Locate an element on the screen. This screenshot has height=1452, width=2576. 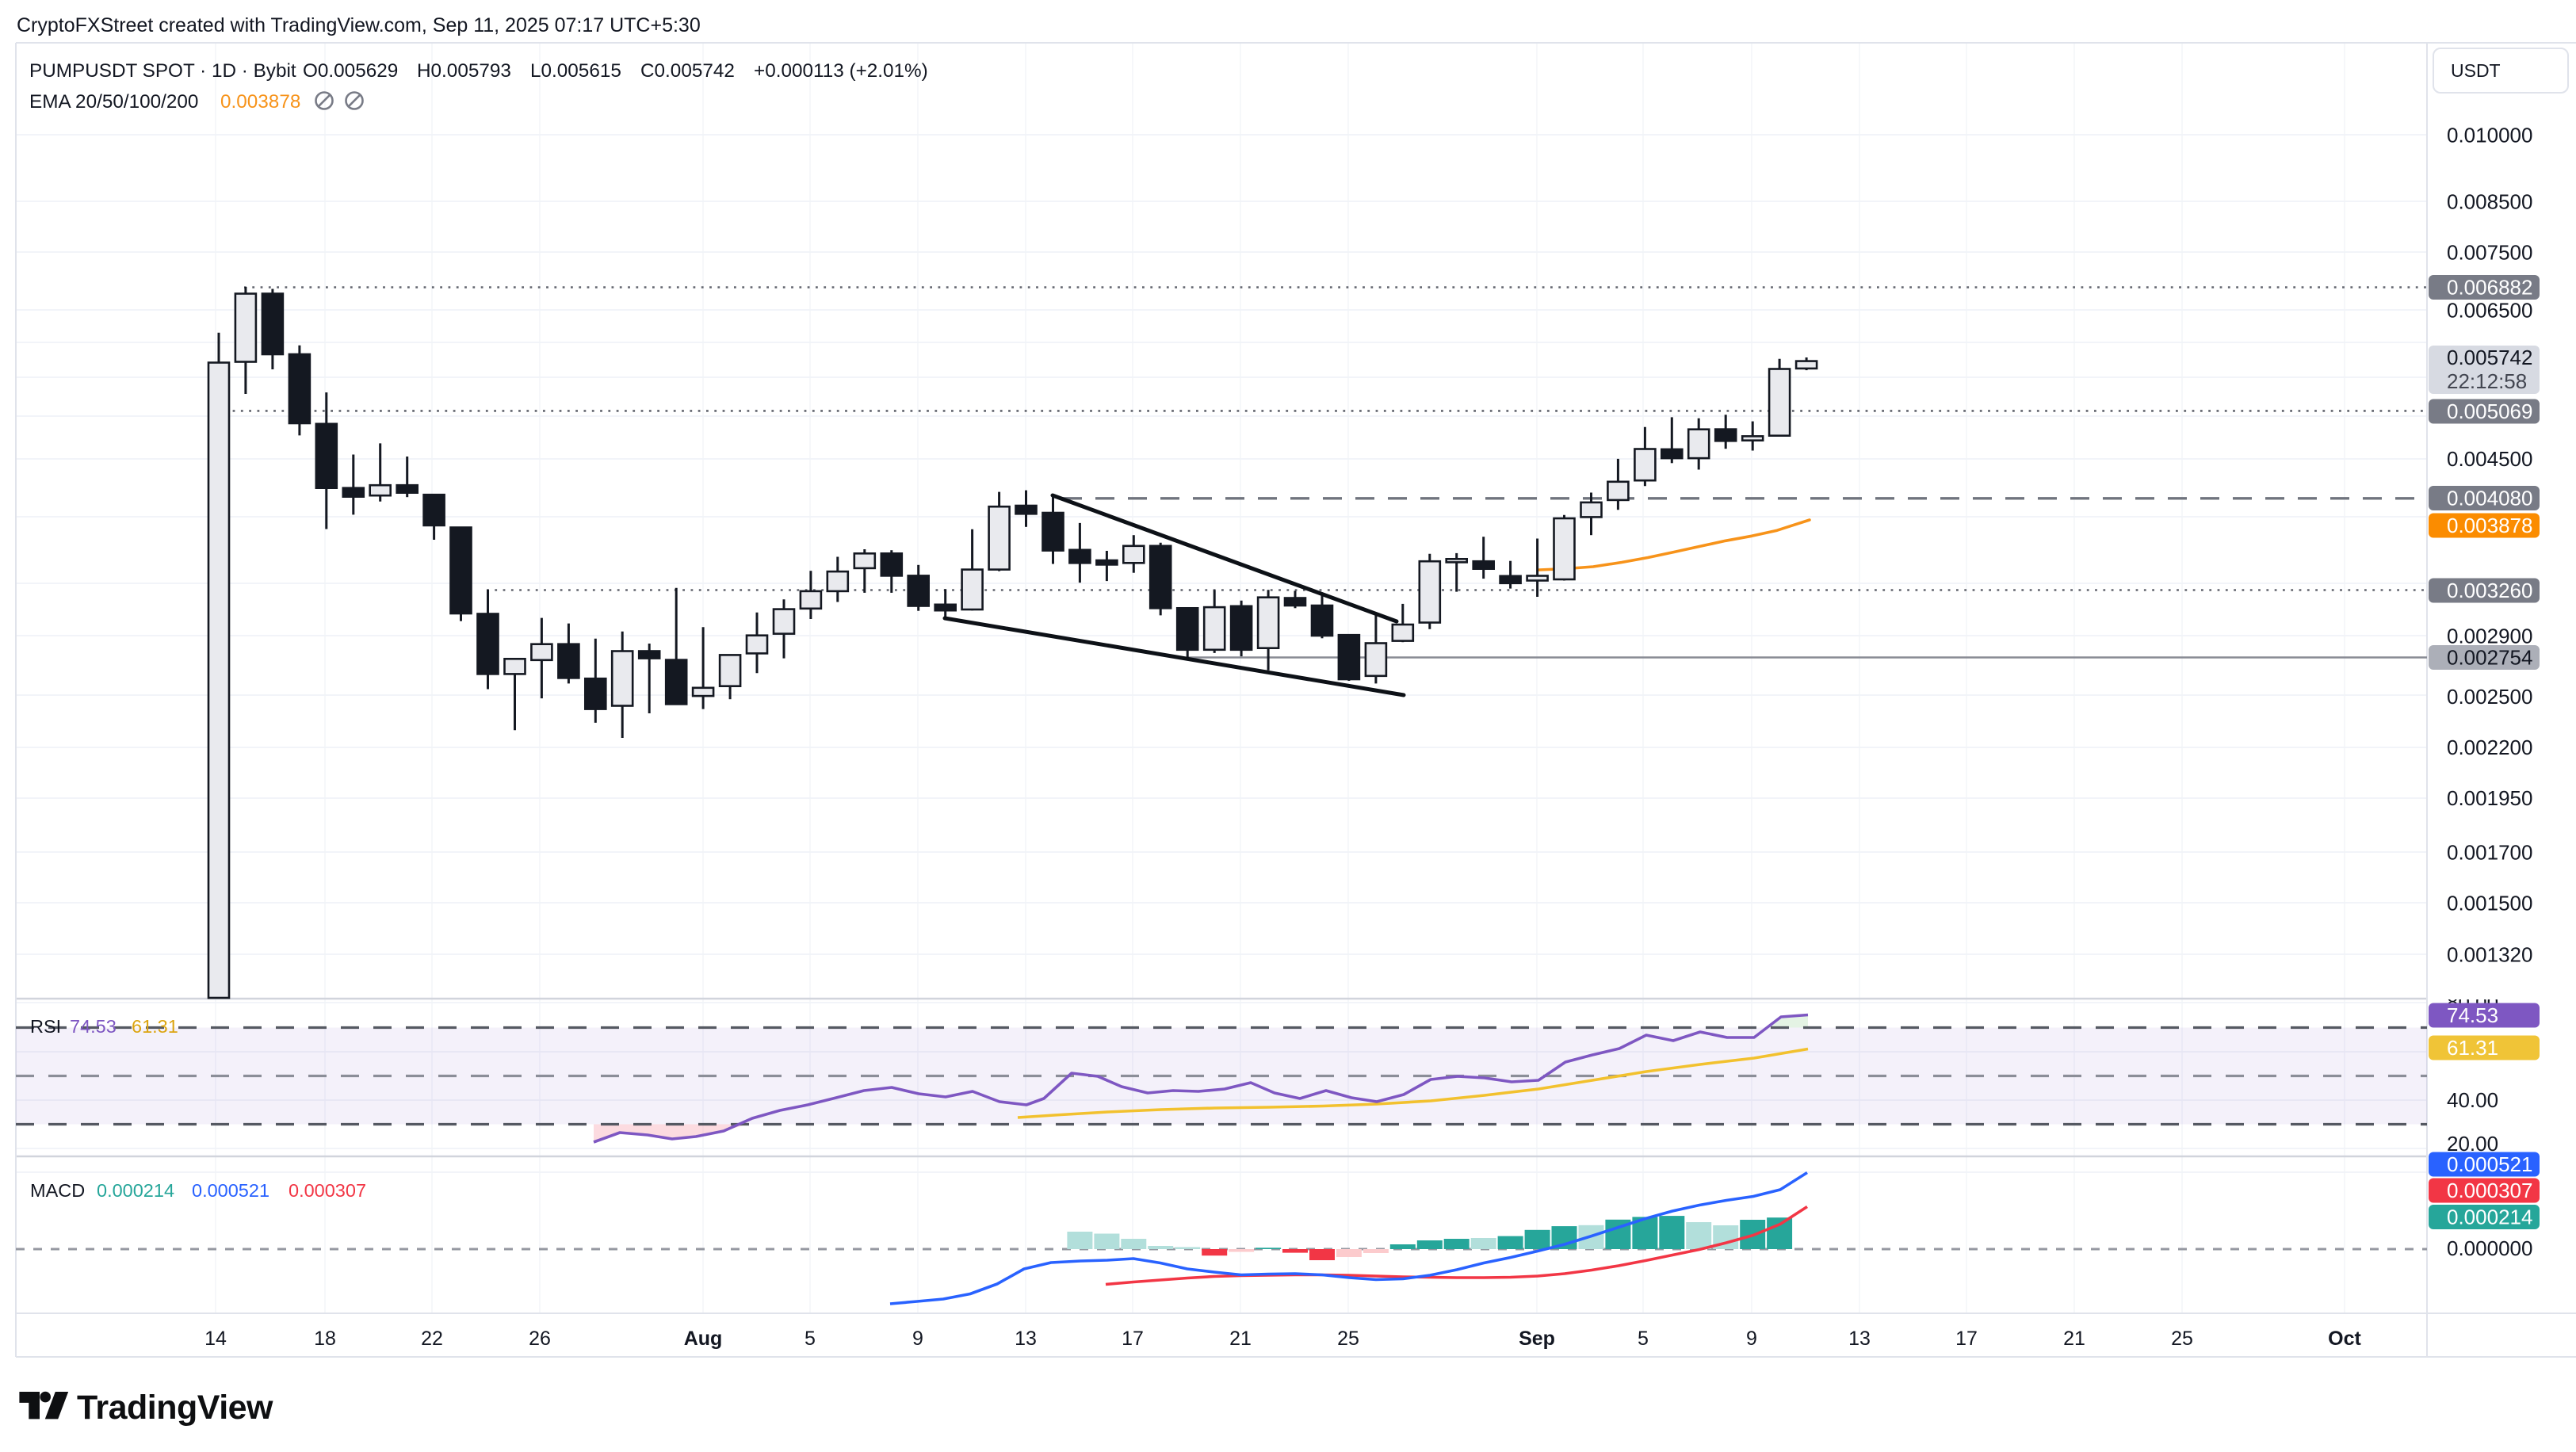
svg-text: 0.008500 is located at coordinates (2489, 201).